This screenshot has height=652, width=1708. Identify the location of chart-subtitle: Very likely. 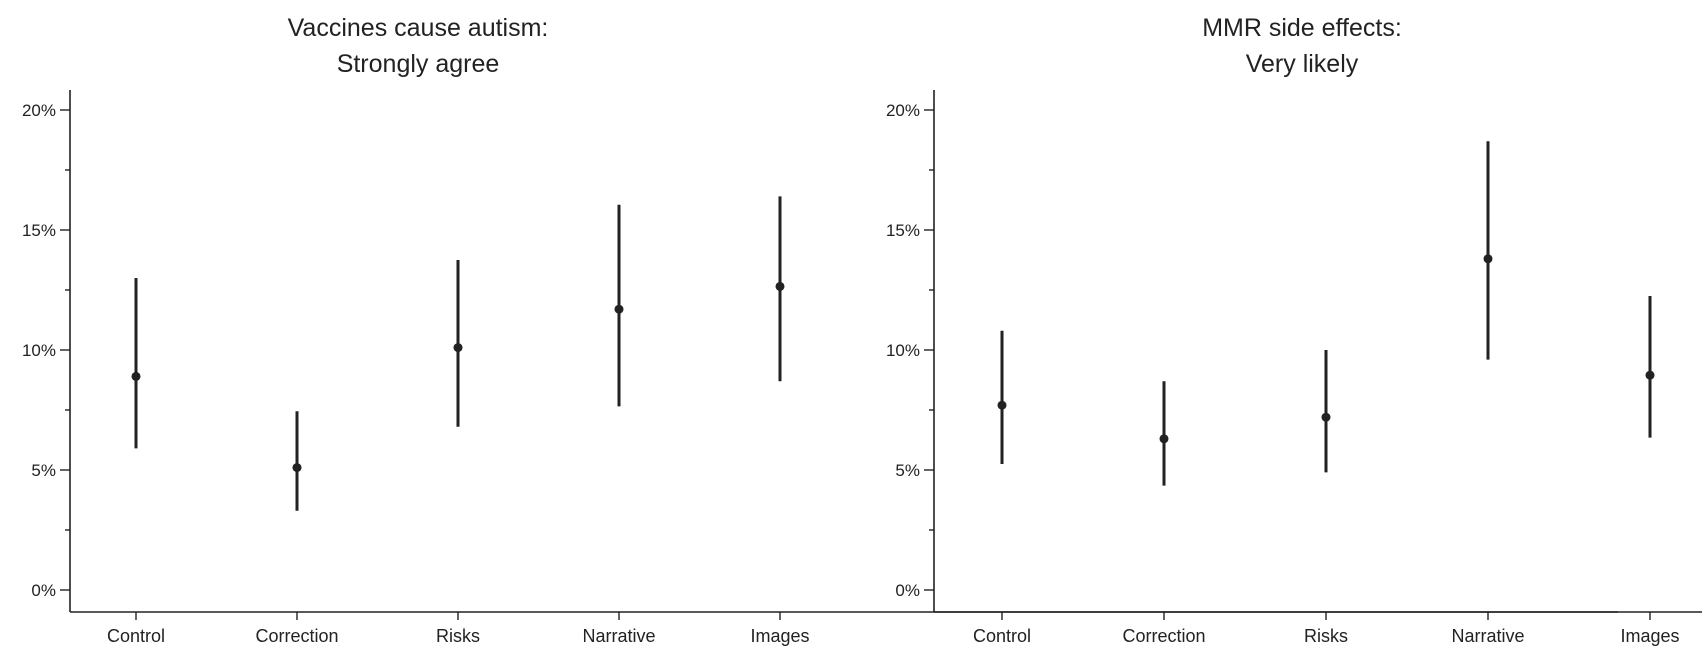
(1302, 64).